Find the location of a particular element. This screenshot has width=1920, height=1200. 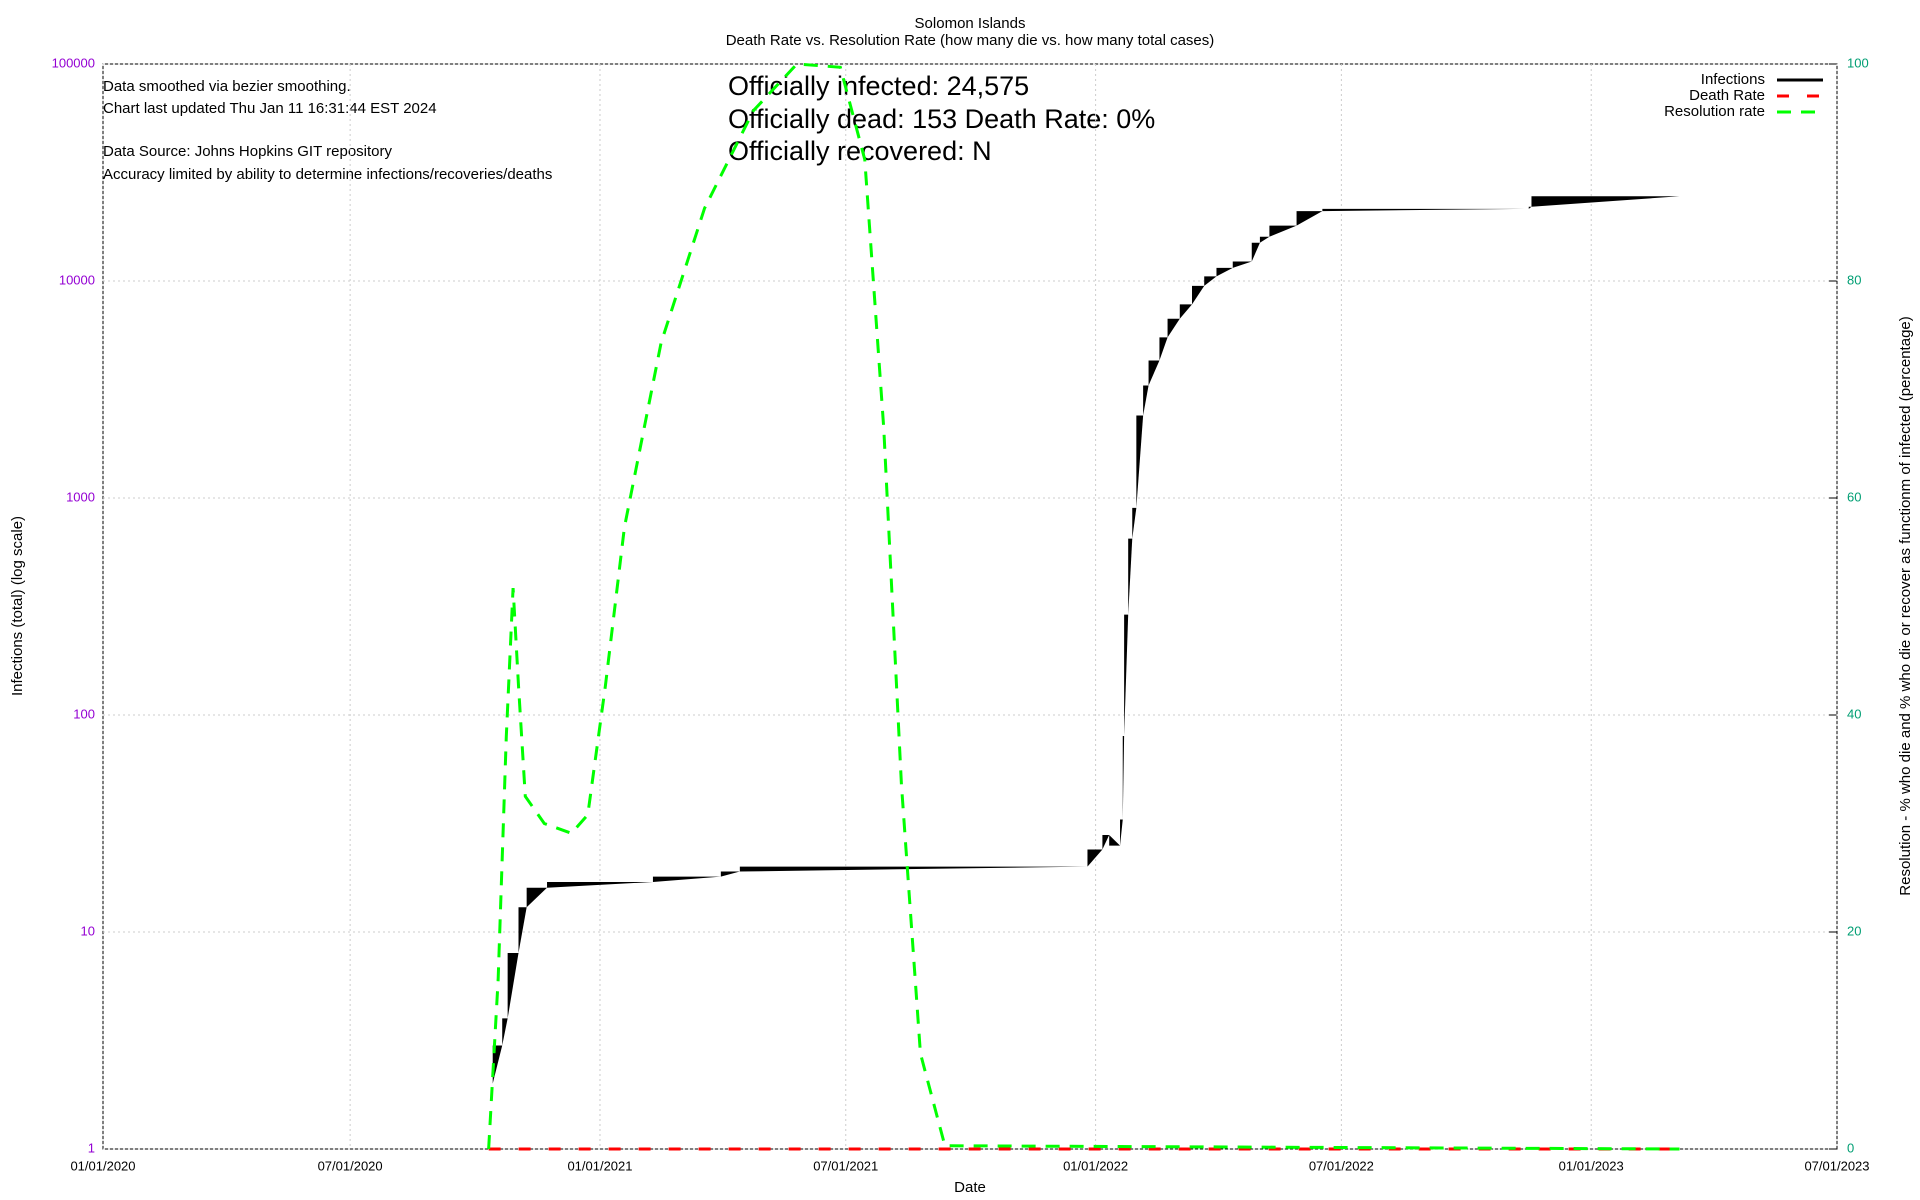

annotation: Data smoothed via bezier smoothing. is located at coordinates (227, 86).